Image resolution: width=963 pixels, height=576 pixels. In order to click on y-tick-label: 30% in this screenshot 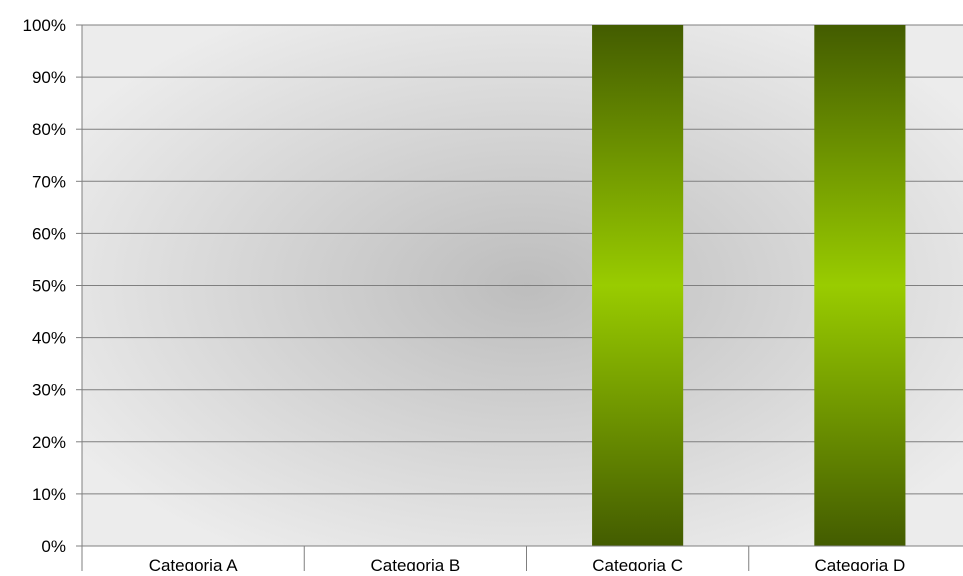, I will do `click(49, 390)`.